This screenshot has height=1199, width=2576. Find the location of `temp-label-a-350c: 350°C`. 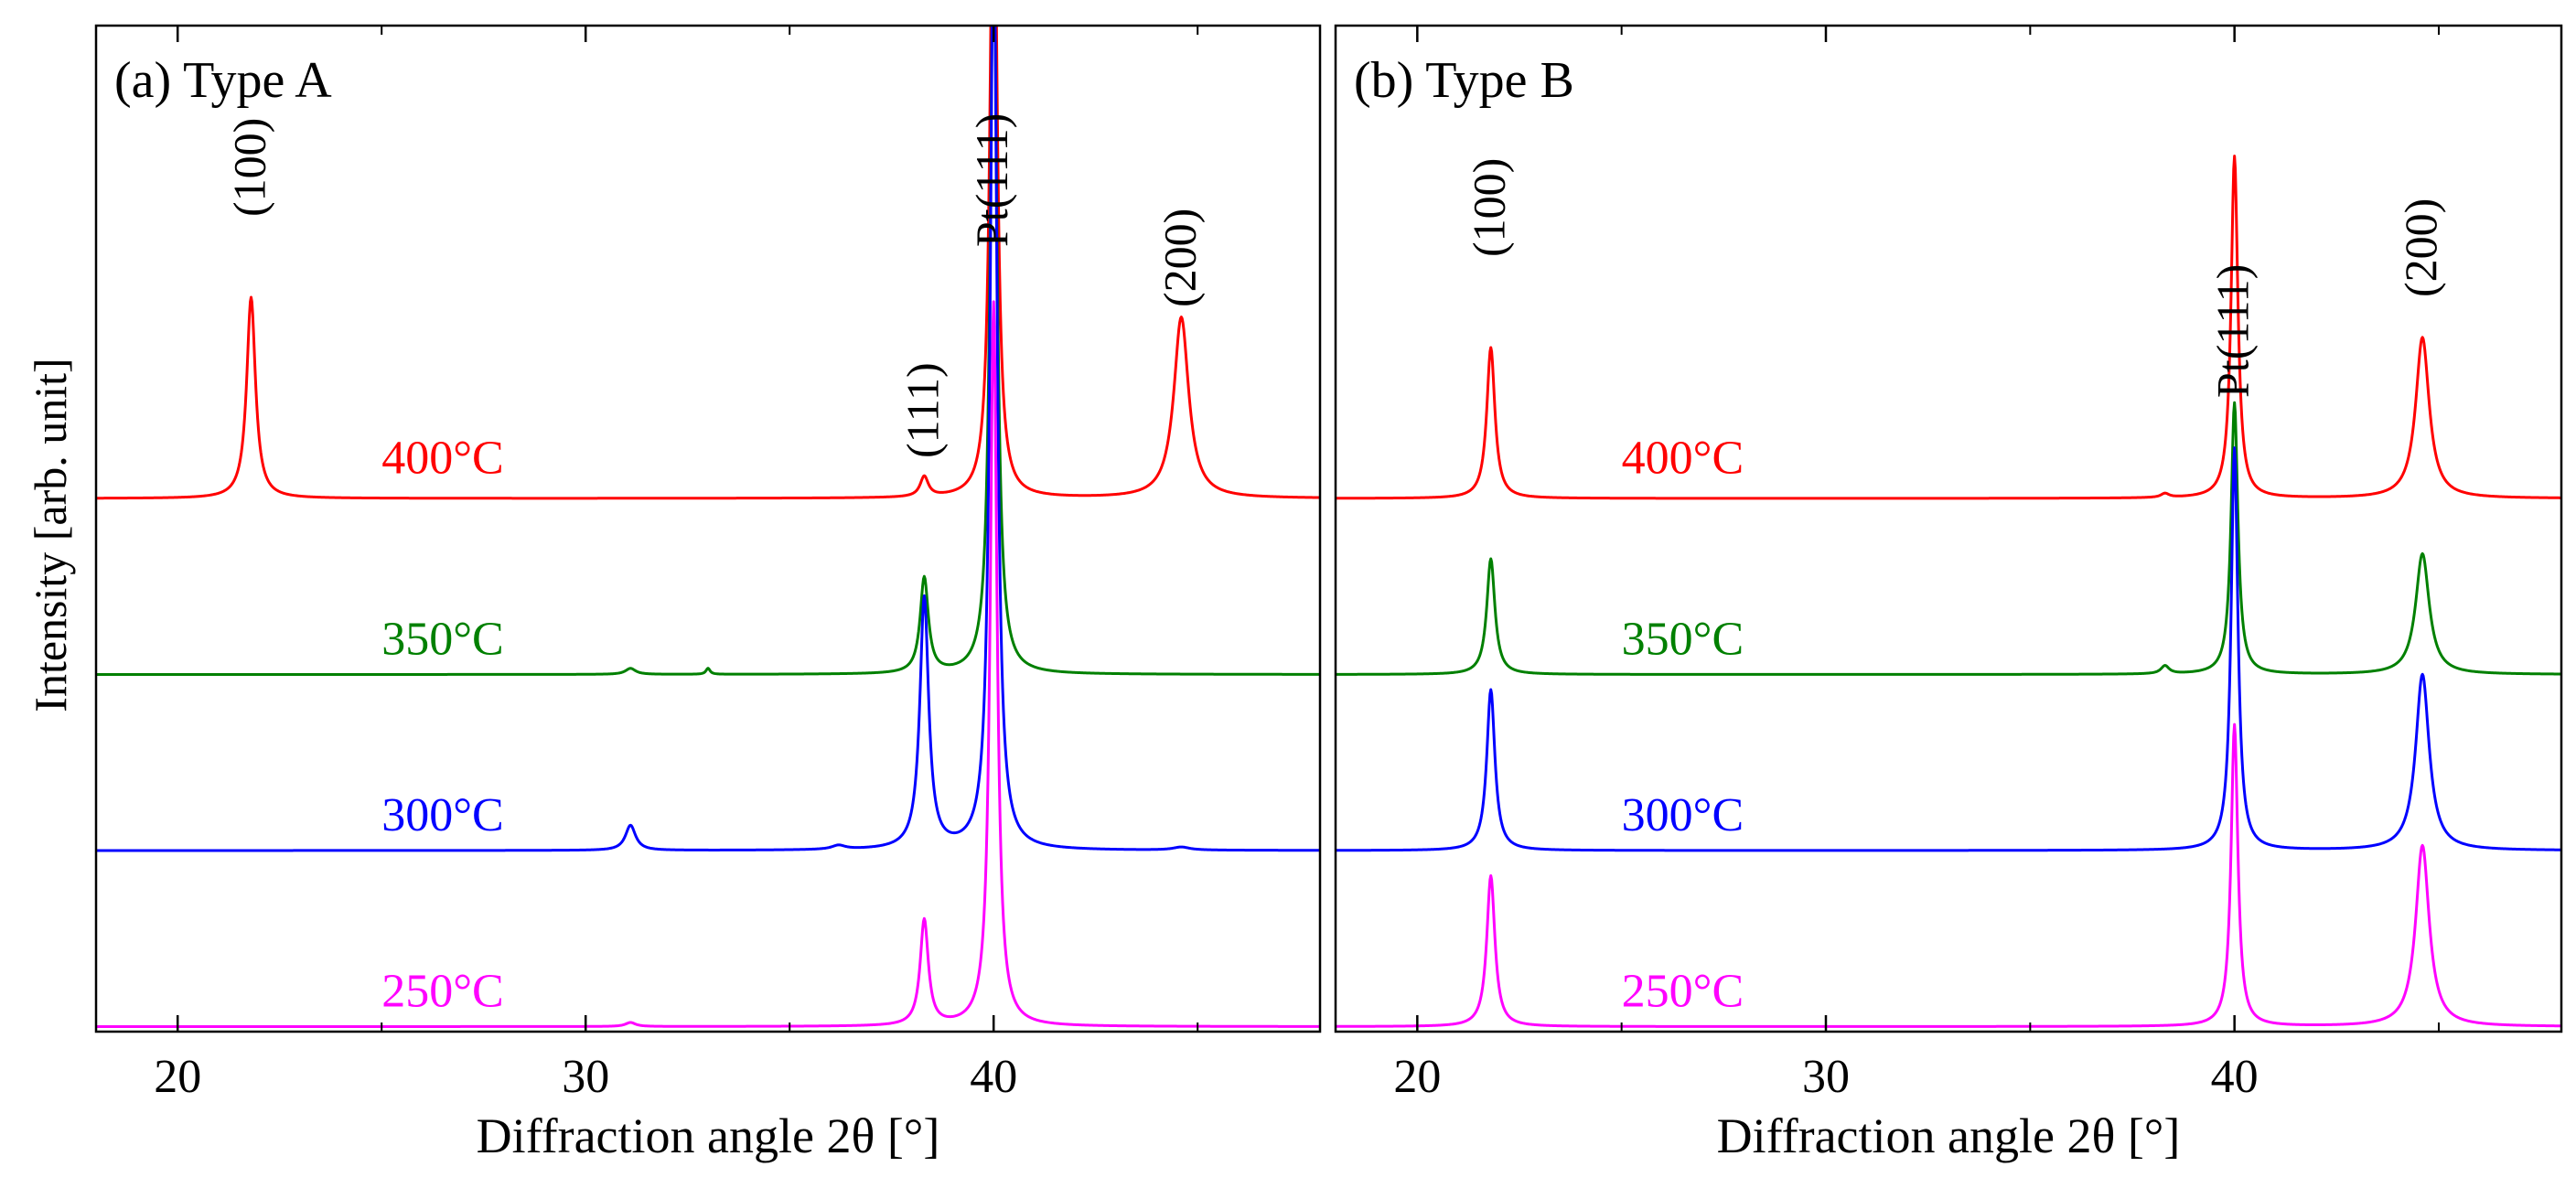

temp-label-a-350c: 350°C is located at coordinates (442, 640).